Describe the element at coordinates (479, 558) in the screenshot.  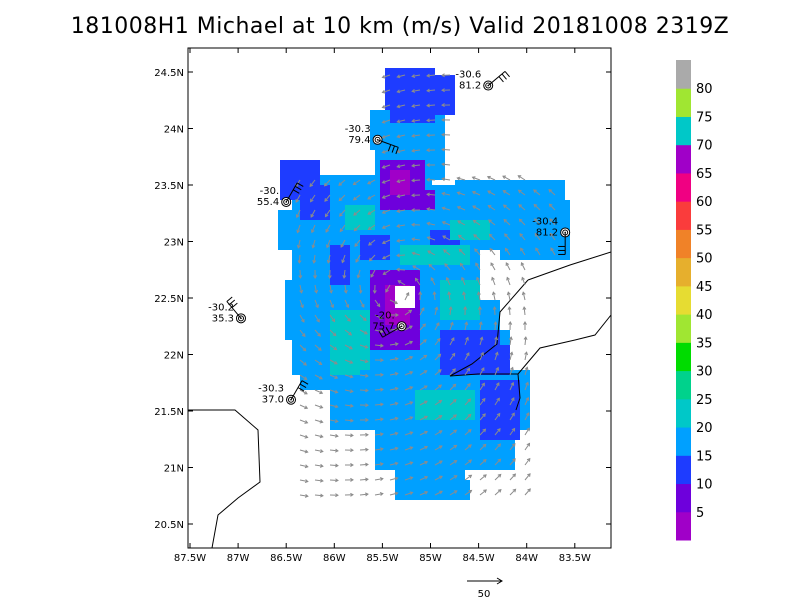
I see `lon-tick-label: 84.5W` at that location.